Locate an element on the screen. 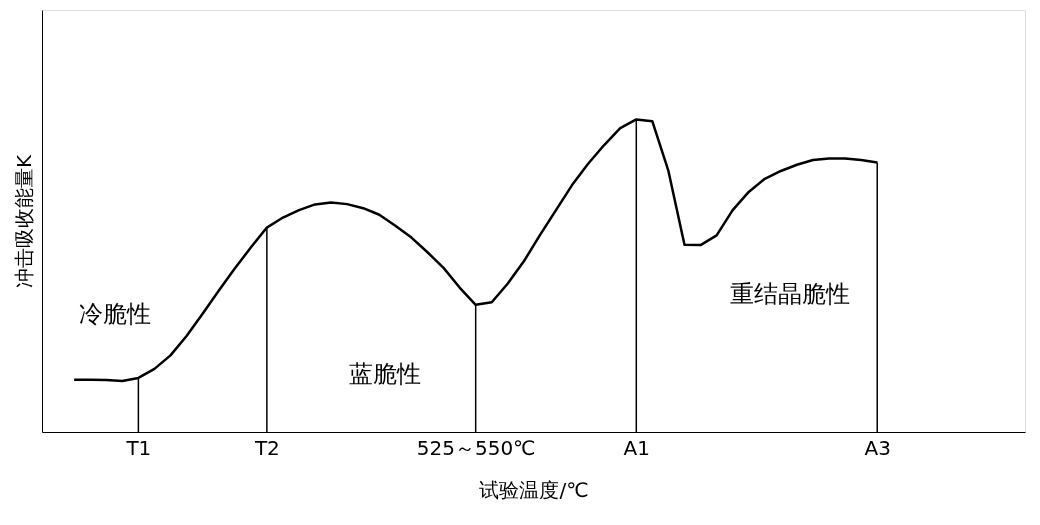 This screenshot has height=525, width=1040. x-tick-label: T2 is located at coordinates (266, 447).